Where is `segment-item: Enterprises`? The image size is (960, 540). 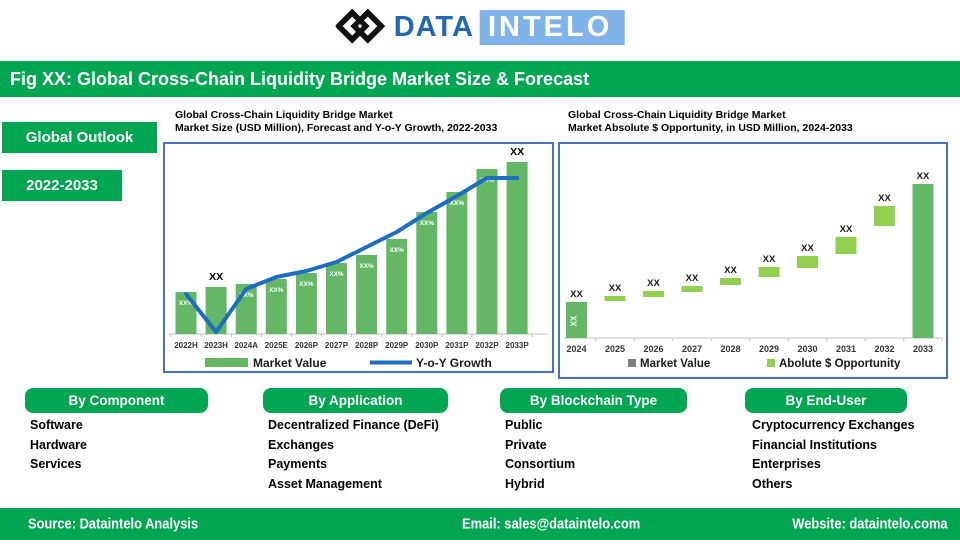 segment-item: Enterprises is located at coordinates (786, 464).